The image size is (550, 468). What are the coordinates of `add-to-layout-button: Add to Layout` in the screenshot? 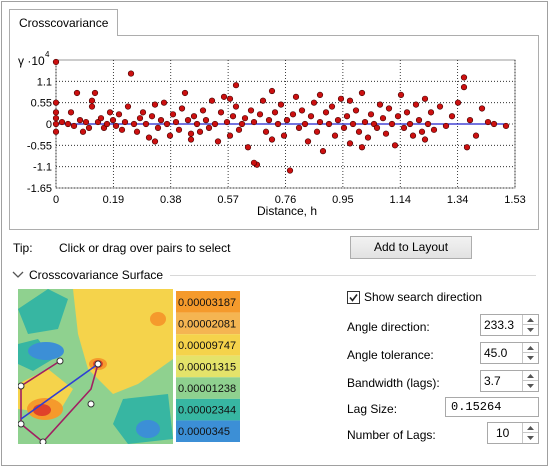 It's located at (411, 247).